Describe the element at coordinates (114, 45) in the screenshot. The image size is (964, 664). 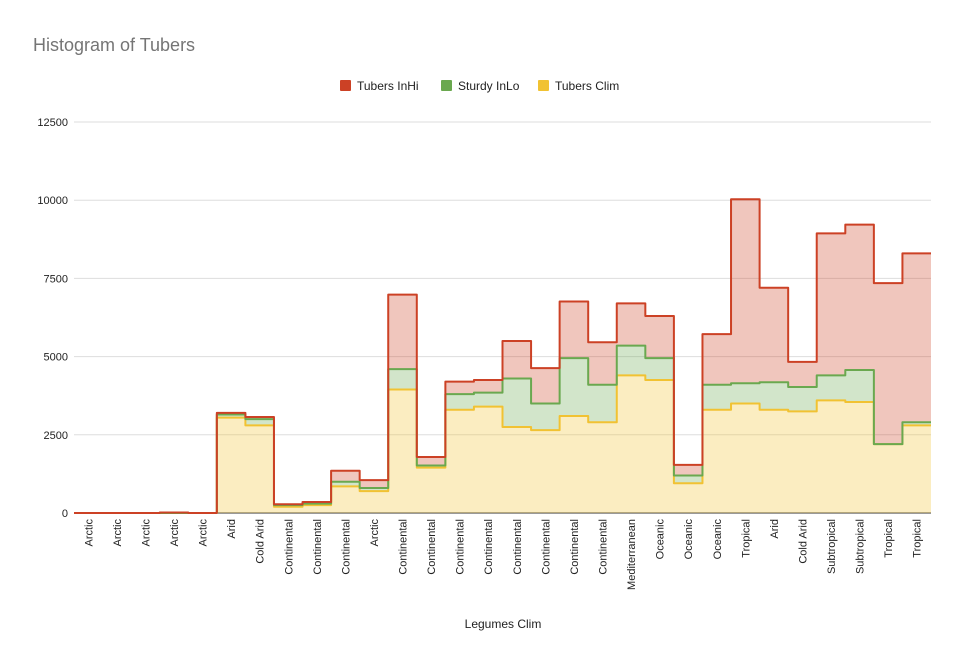
I see `chart-title: Histogram of Tubers` at that location.